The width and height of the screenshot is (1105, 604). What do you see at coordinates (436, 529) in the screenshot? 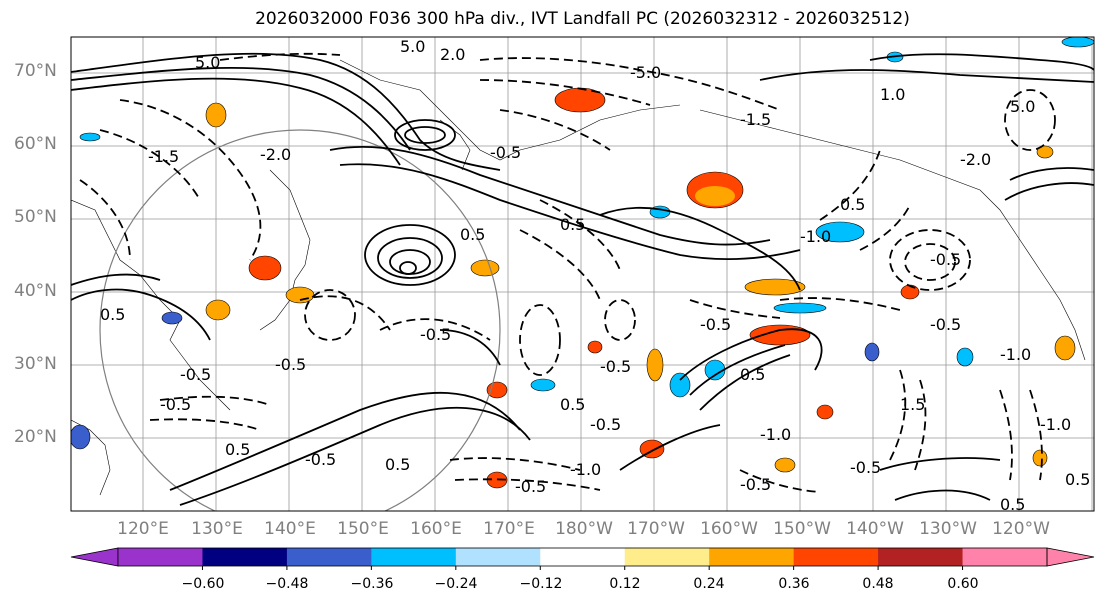
I see `lon-label: 160°E` at bounding box center [436, 529].